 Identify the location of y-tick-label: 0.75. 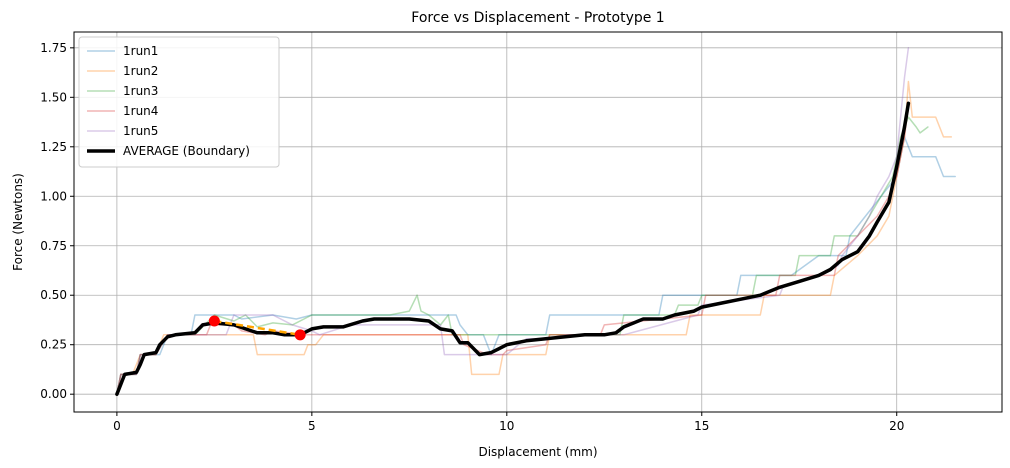
(53, 246).